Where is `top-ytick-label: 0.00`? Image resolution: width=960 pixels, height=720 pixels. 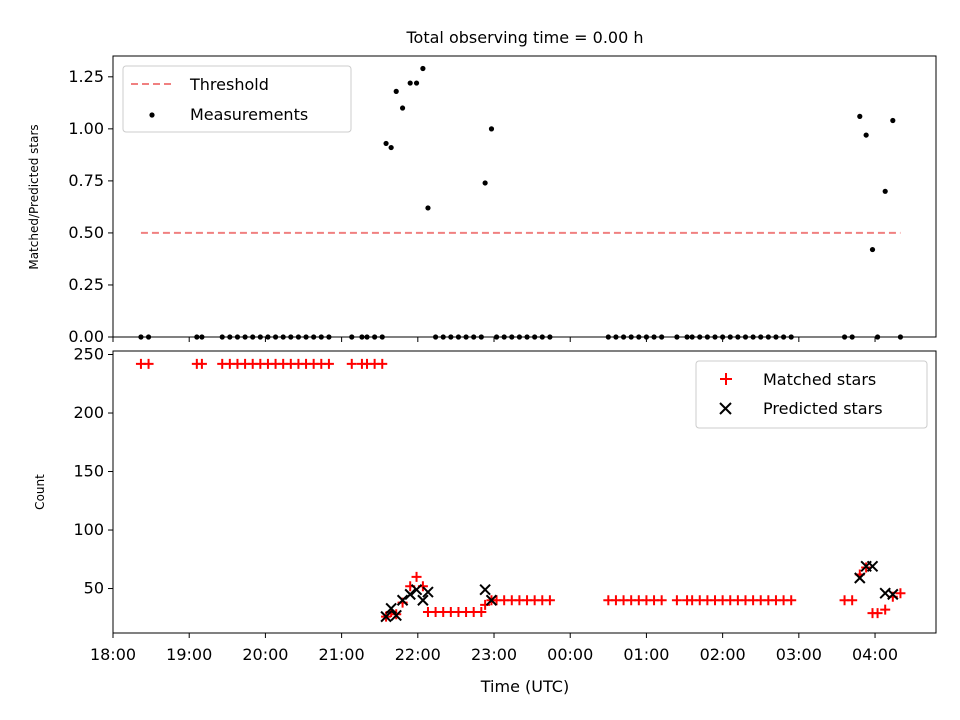
top-ytick-label: 0.00 is located at coordinates (86, 336).